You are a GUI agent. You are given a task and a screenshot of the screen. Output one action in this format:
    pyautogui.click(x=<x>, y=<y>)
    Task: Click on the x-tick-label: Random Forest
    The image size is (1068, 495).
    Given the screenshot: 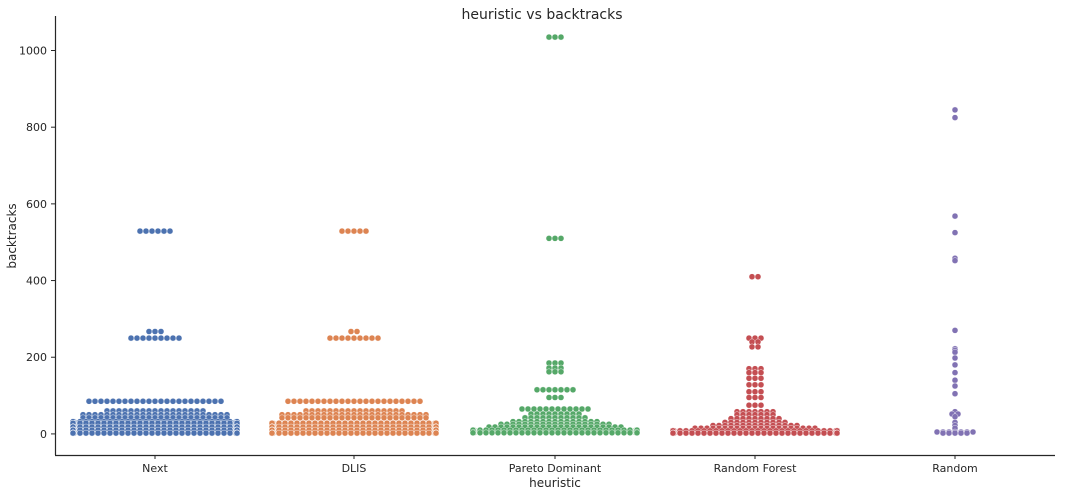 What is the action you would take?
    pyautogui.click(x=755, y=468)
    